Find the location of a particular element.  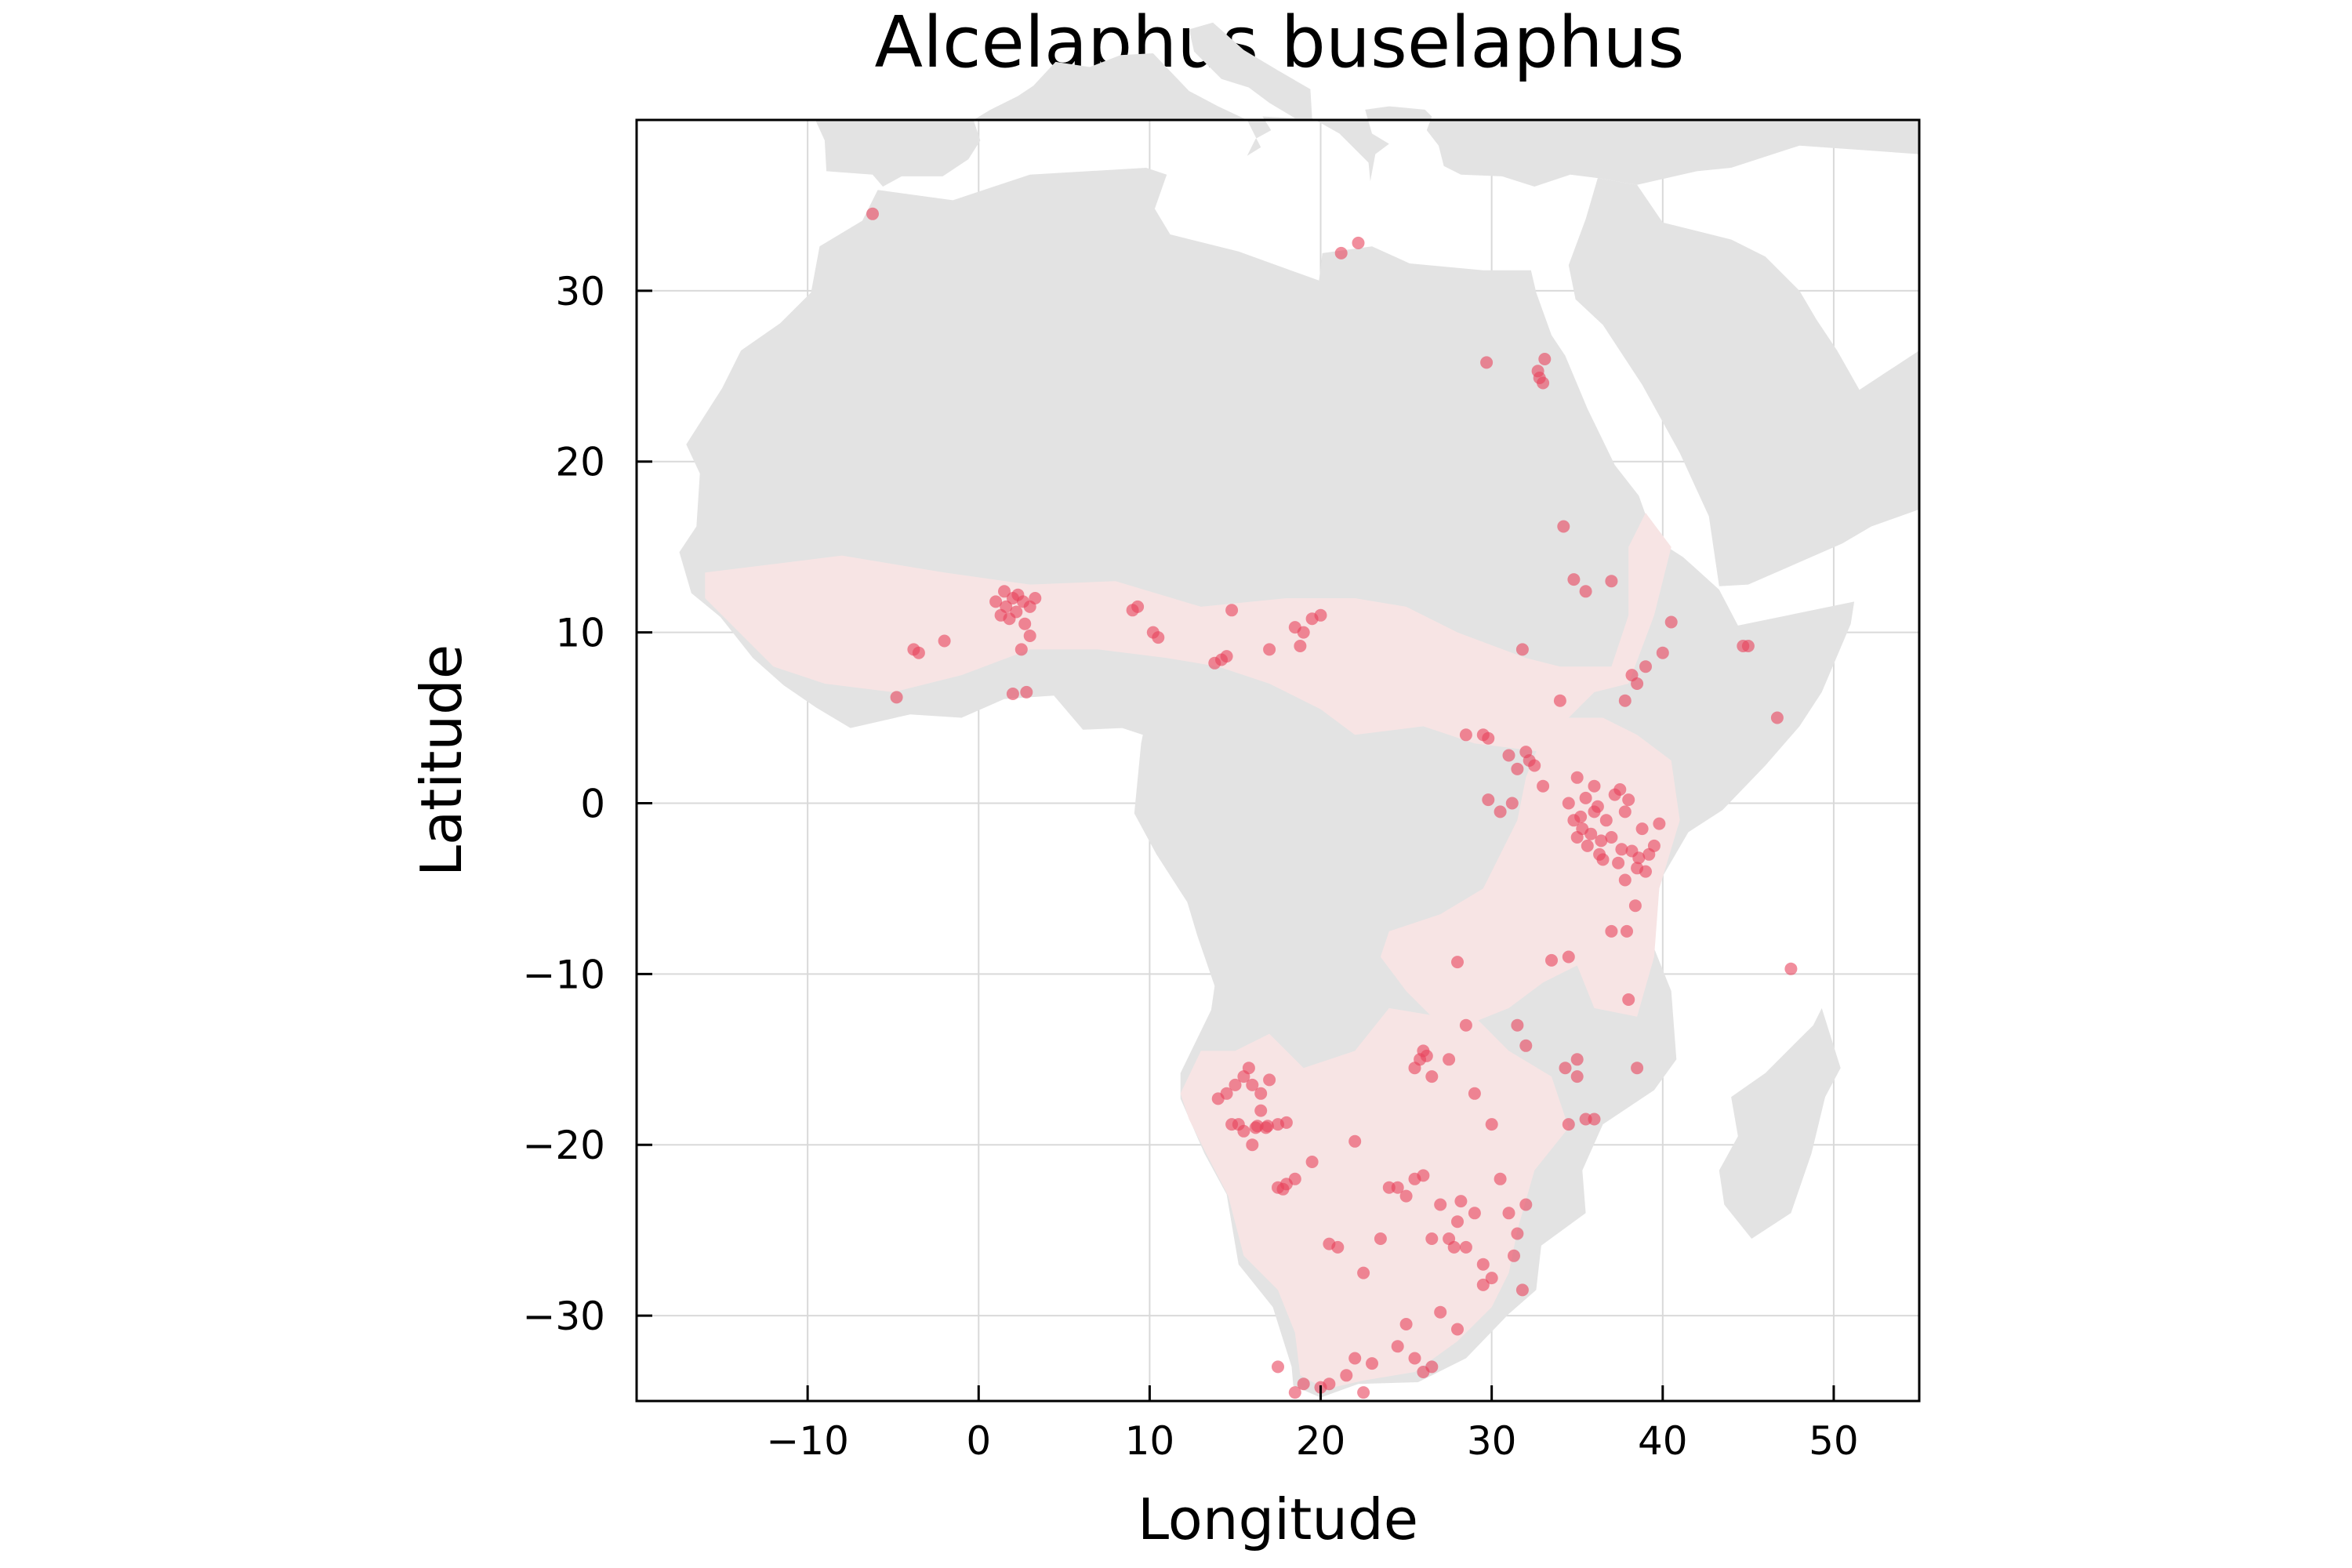

x-tick-label: 10 is located at coordinates (1150, 1441).